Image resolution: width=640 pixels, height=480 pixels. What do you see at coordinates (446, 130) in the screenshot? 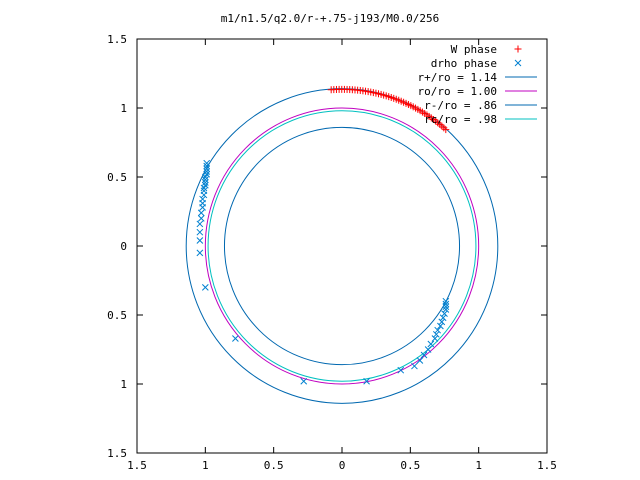
I see `w-phase-point` at bounding box center [446, 130].